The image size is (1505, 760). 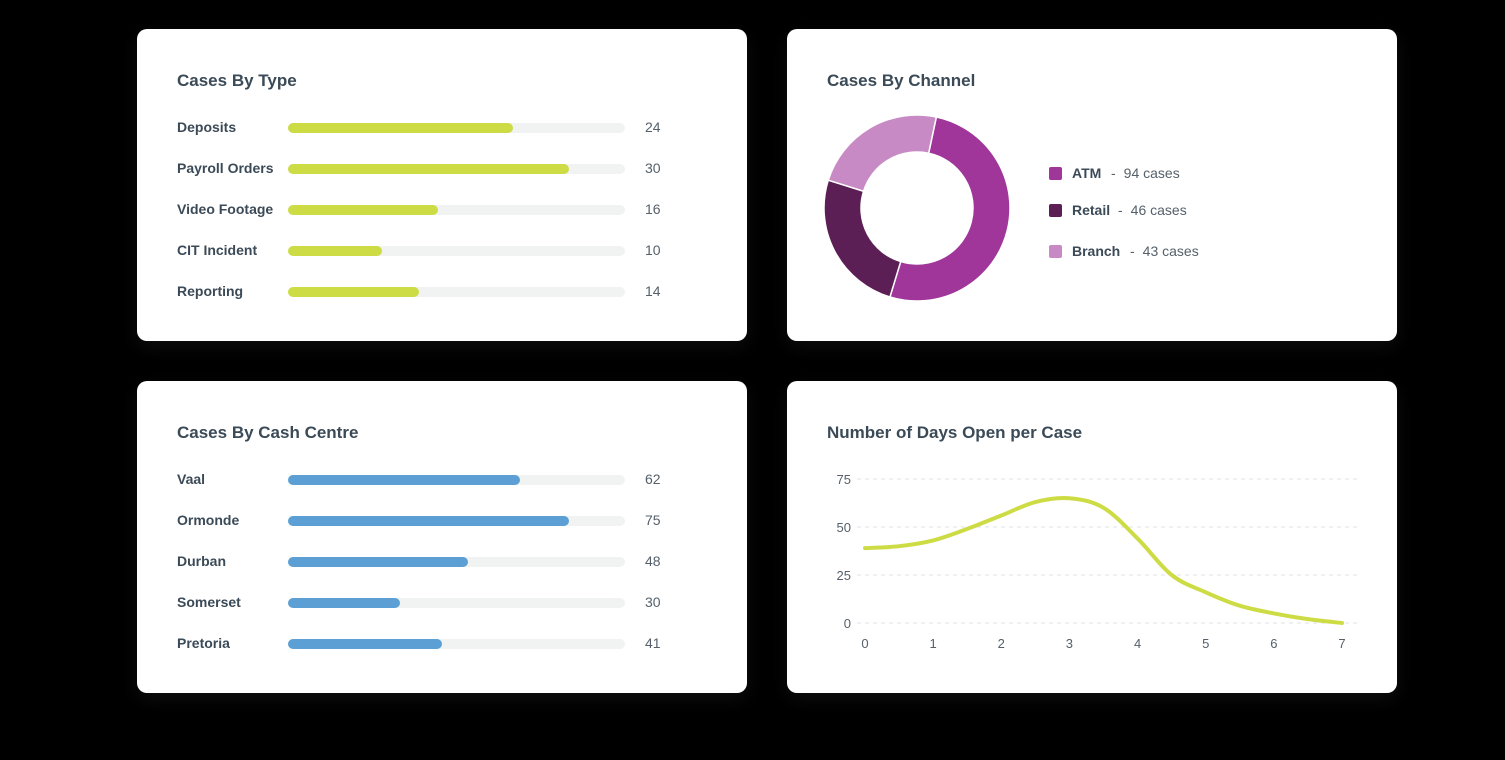 What do you see at coordinates (1001, 643) in the screenshot?
I see `x-tick-label: 2` at bounding box center [1001, 643].